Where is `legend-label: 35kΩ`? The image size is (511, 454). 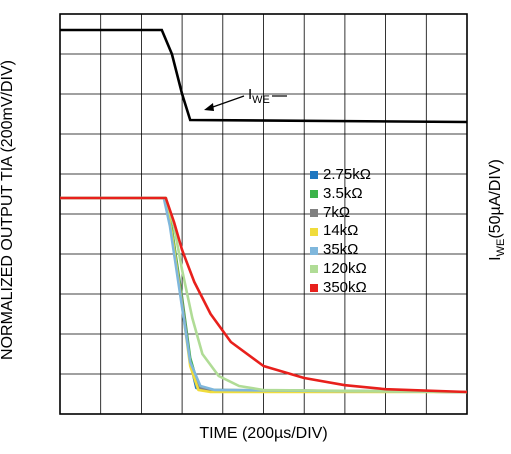 legend-label: 35kΩ is located at coordinates (341, 250).